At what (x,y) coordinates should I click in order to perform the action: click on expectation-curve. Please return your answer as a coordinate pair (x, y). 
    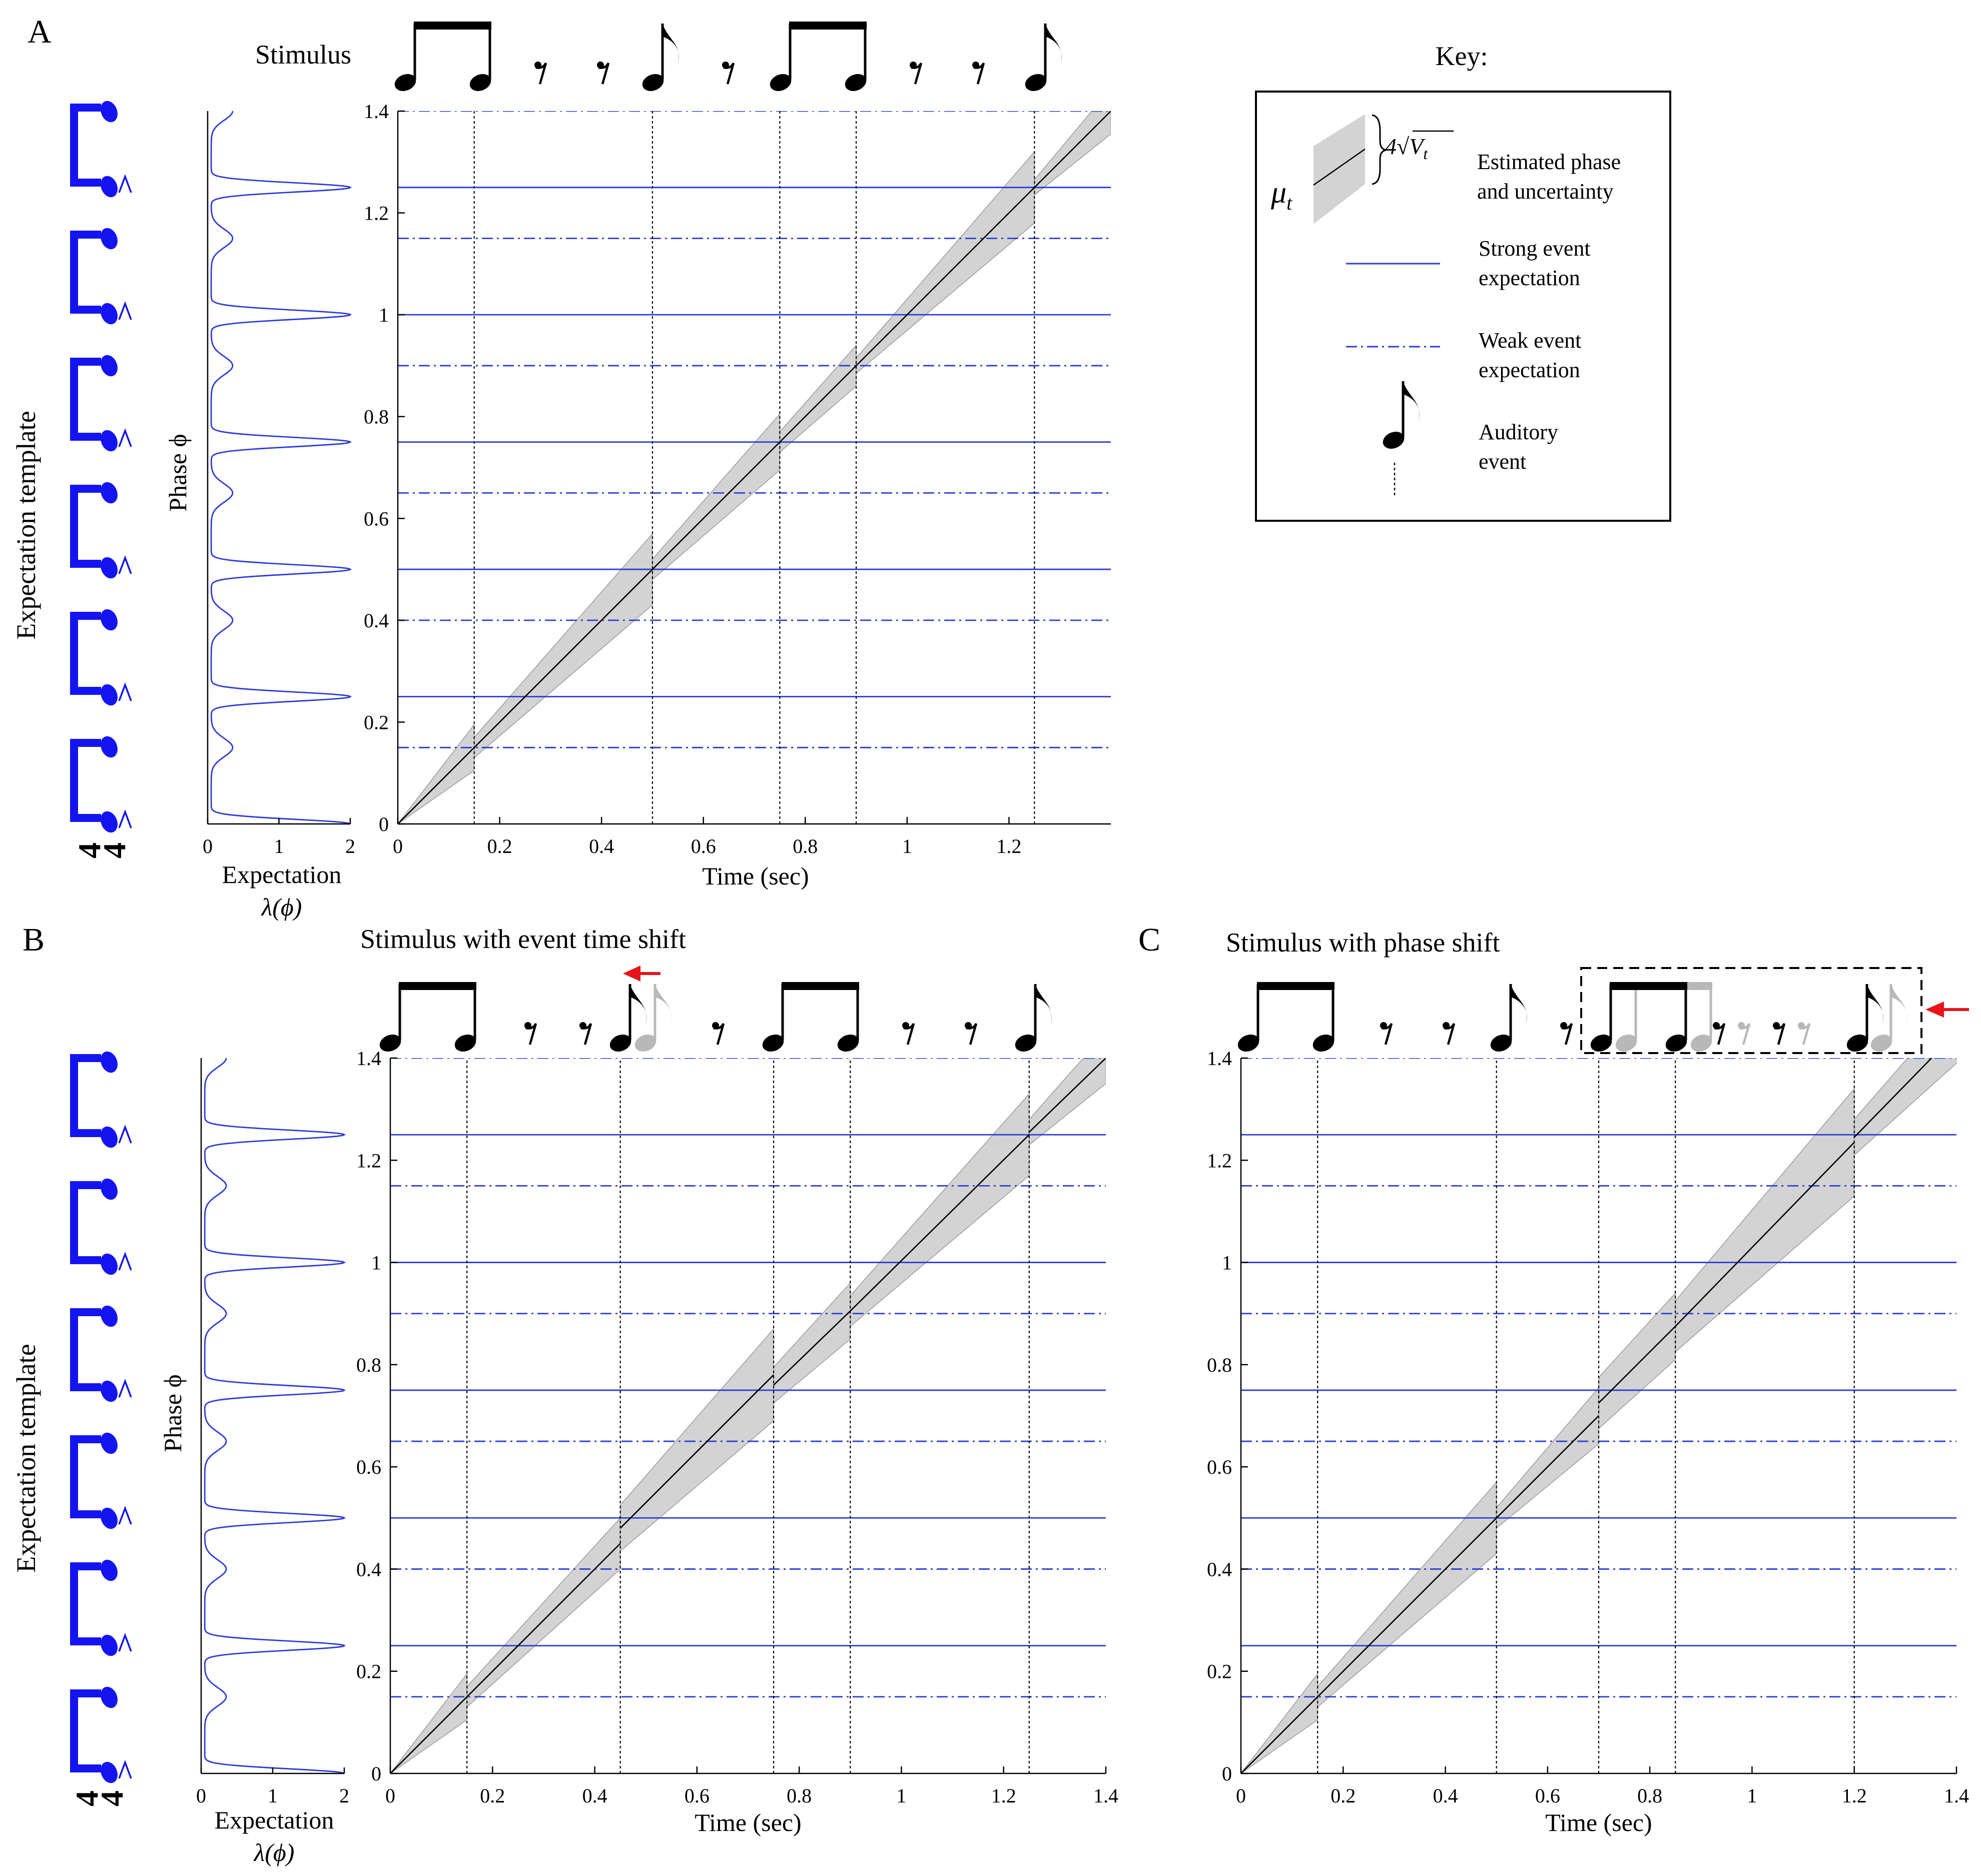
    Looking at the image, I should click on (275, 1416).